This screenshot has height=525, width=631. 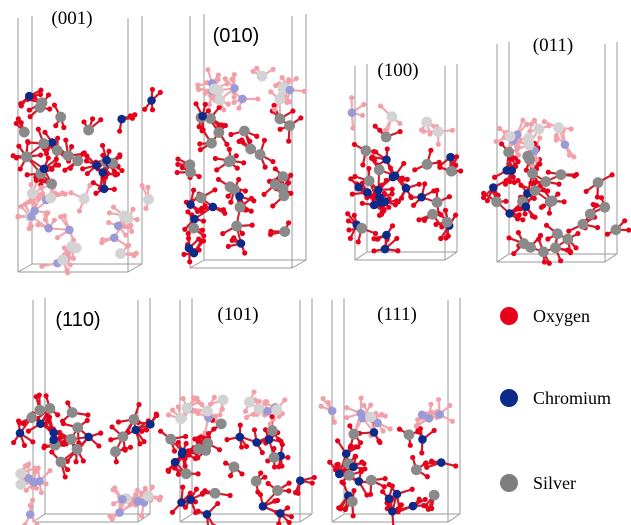 I want to click on legend-item-oxygen: Oxygen, so click(x=545, y=316).